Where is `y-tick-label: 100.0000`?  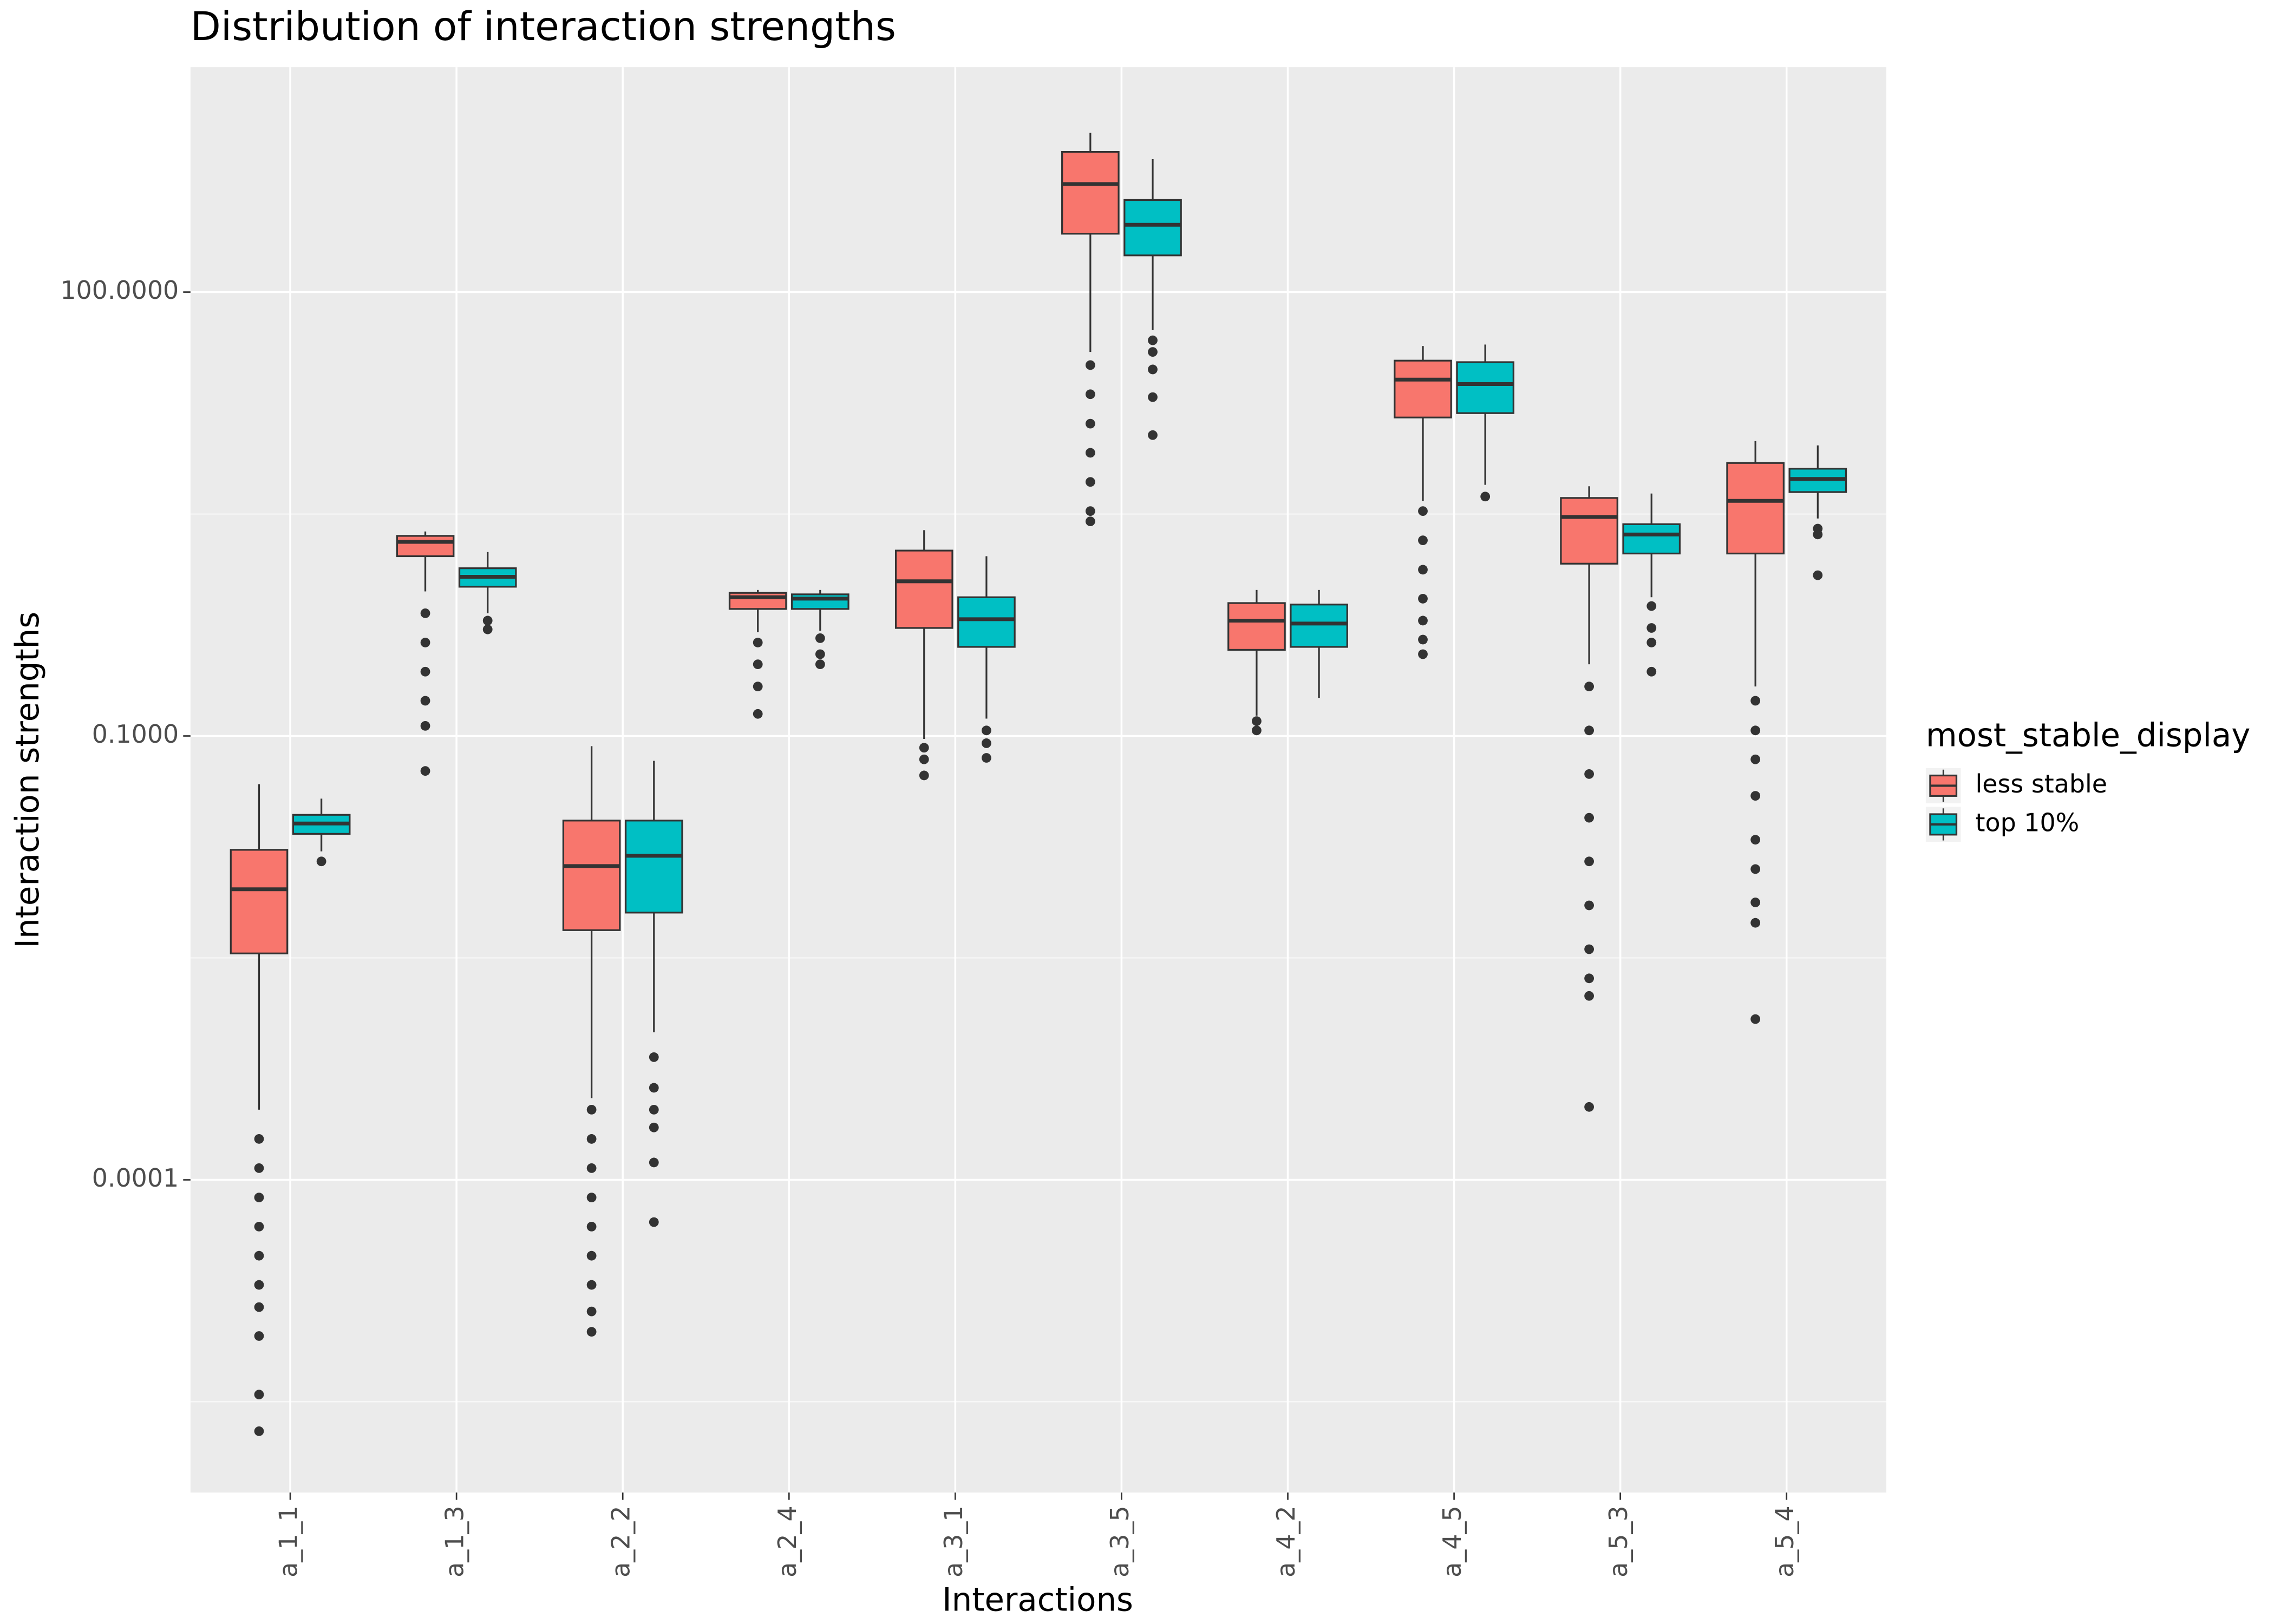
y-tick-label: 100.0000 is located at coordinates (120, 290).